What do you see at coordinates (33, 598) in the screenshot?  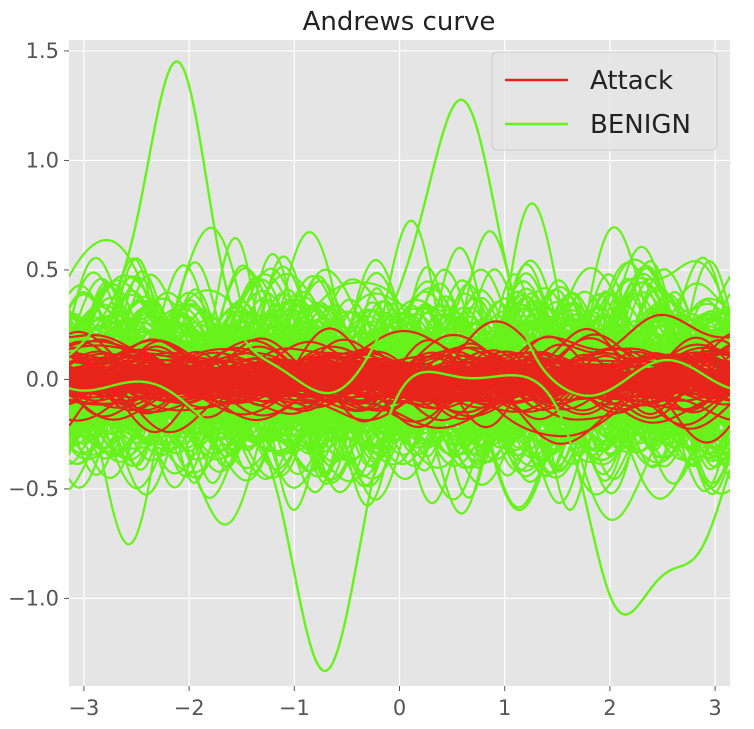 I see `y-tick-label: −1.0` at bounding box center [33, 598].